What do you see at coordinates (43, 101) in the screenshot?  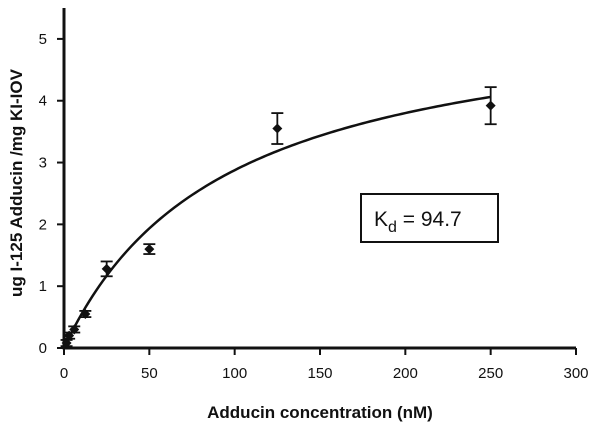 I see `y-tick-label: 4` at bounding box center [43, 101].